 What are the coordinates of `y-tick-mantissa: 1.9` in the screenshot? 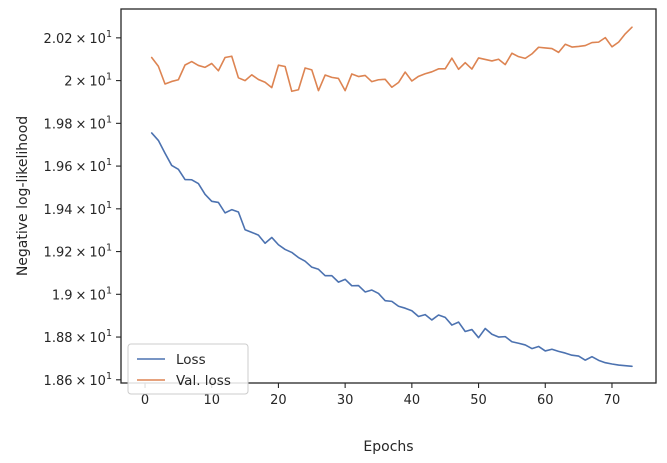 It's located at (62, 295).